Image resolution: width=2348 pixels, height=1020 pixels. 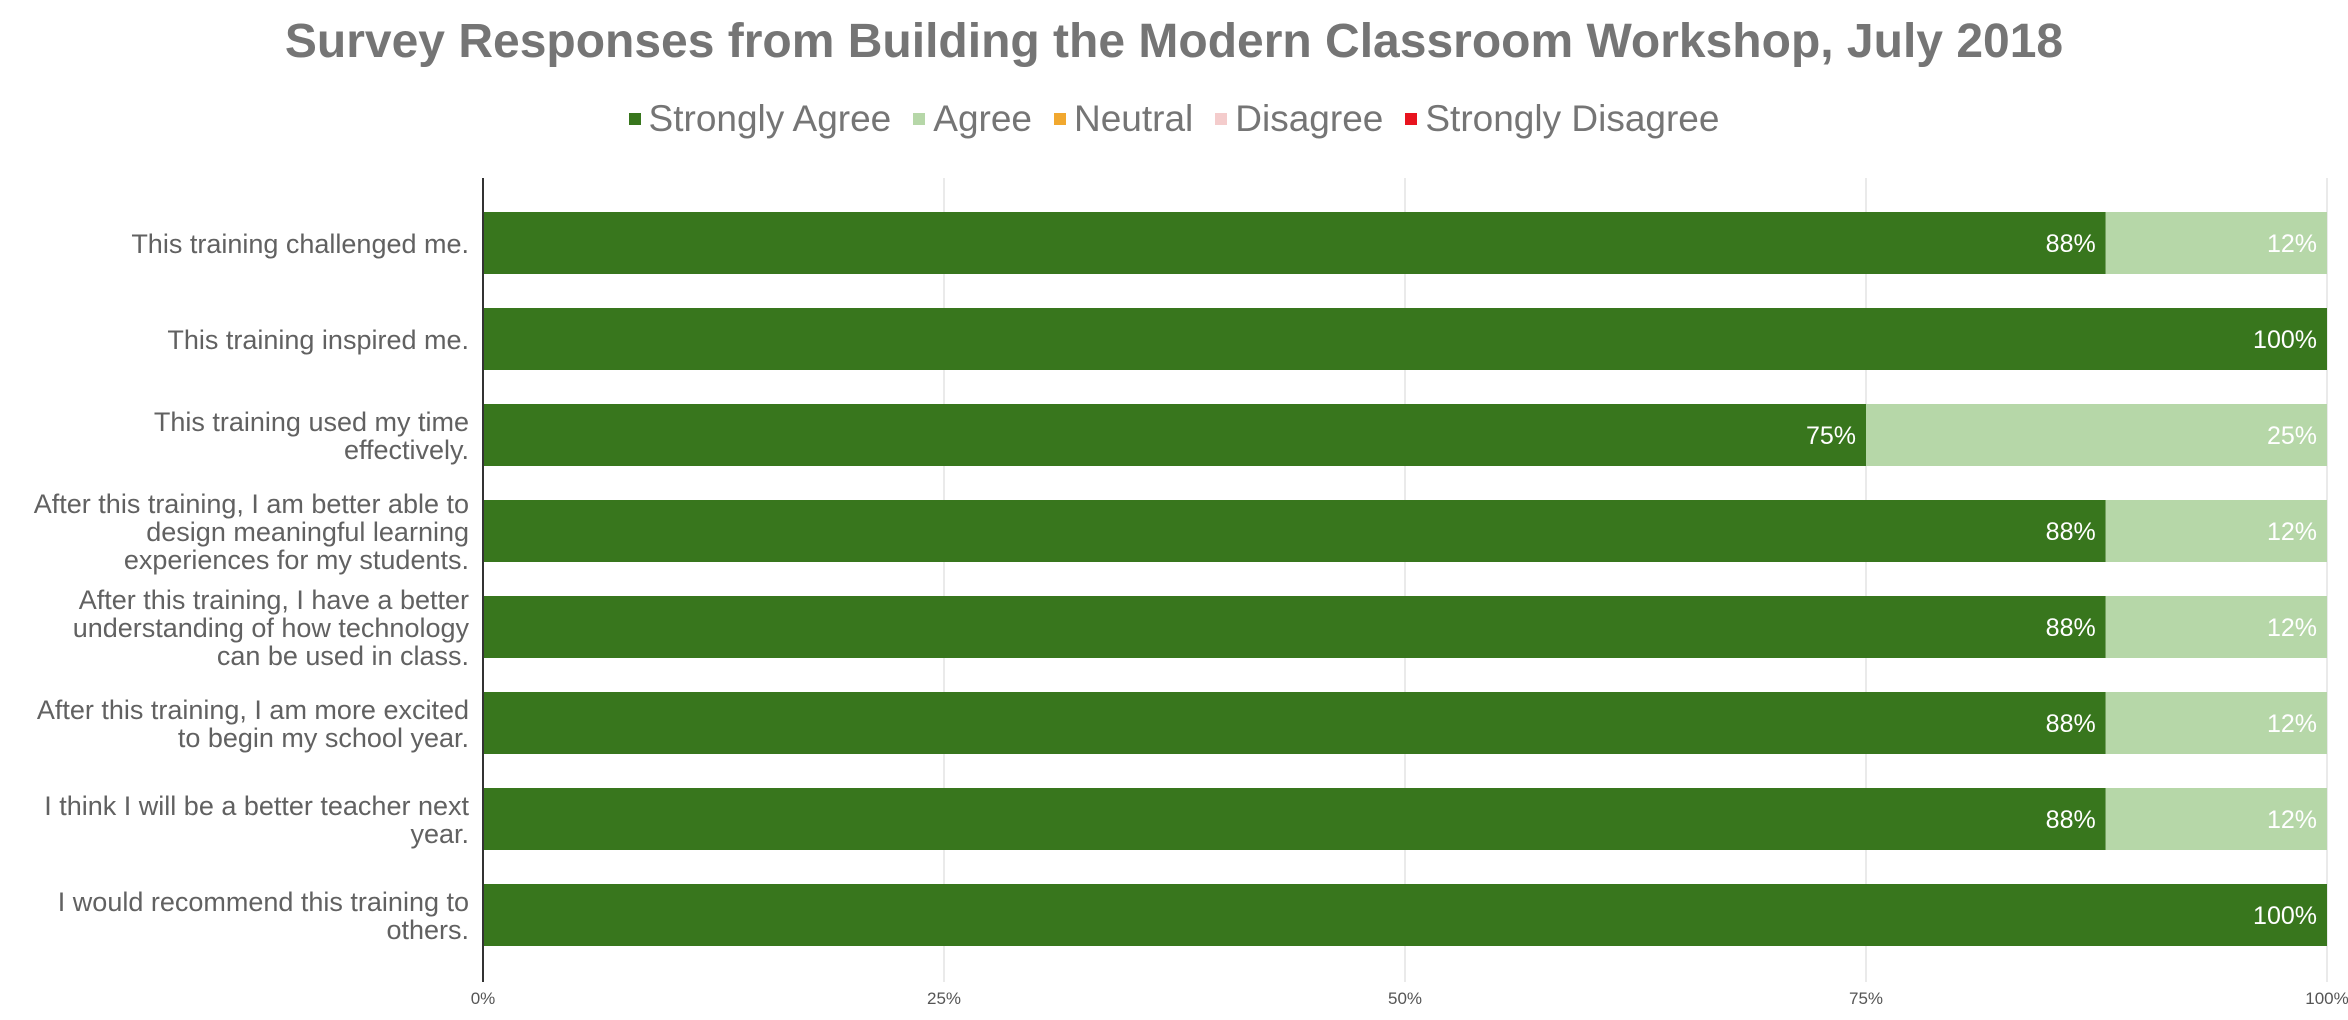 What do you see at coordinates (439, 834) in the screenshot?
I see `category-label: year.` at bounding box center [439, 834].